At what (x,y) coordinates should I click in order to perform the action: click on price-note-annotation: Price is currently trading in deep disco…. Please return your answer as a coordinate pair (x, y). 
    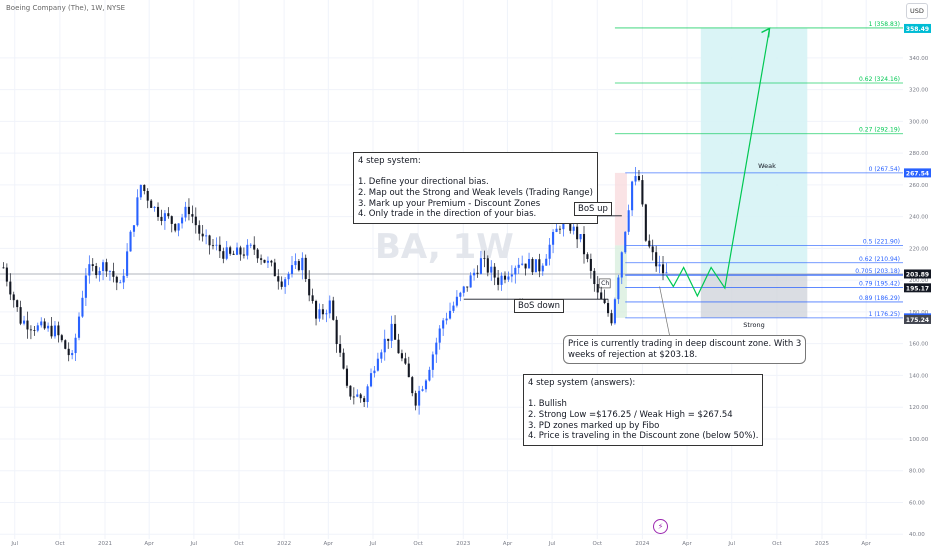
    Looking at the image, I should click on (685, 350).